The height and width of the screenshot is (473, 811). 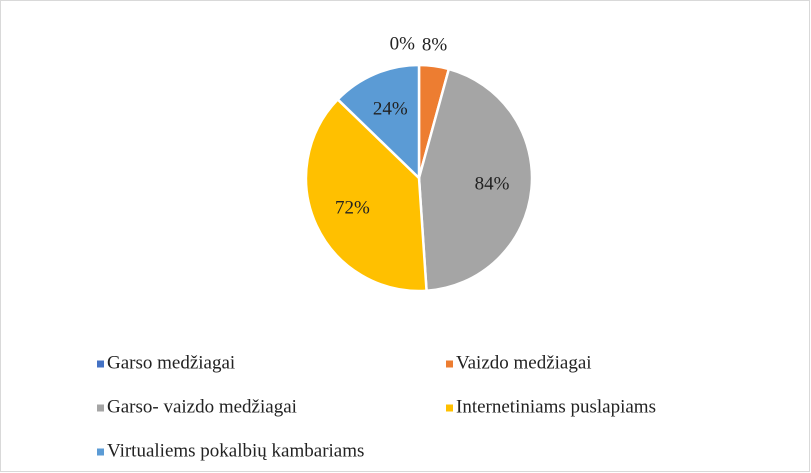 I want to click on data-label: 24%, so click(x=390, y=109).